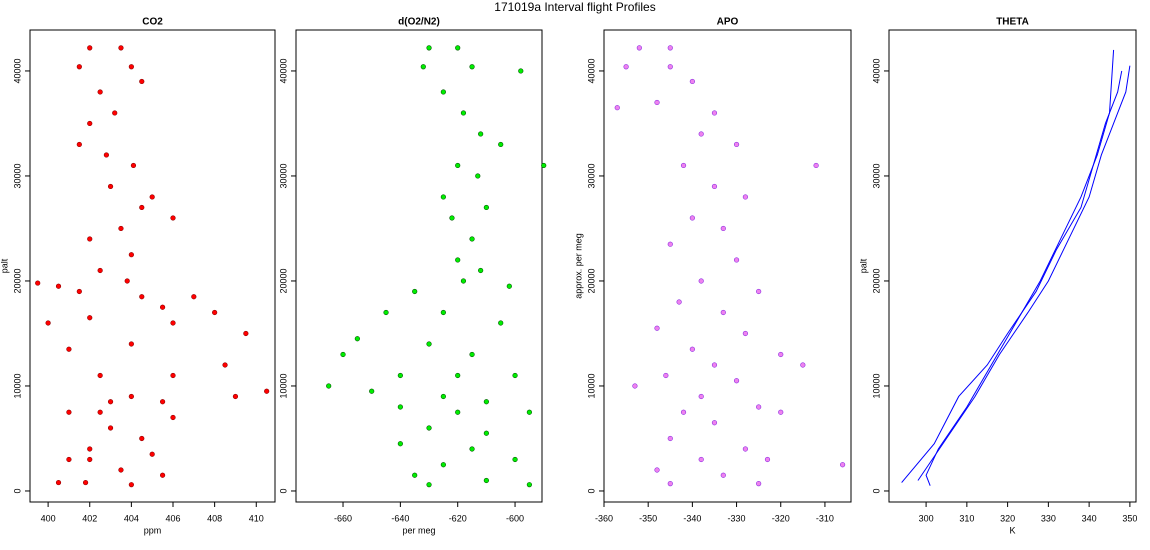  I want to click on panel-title: CO2, so click(152, 22).